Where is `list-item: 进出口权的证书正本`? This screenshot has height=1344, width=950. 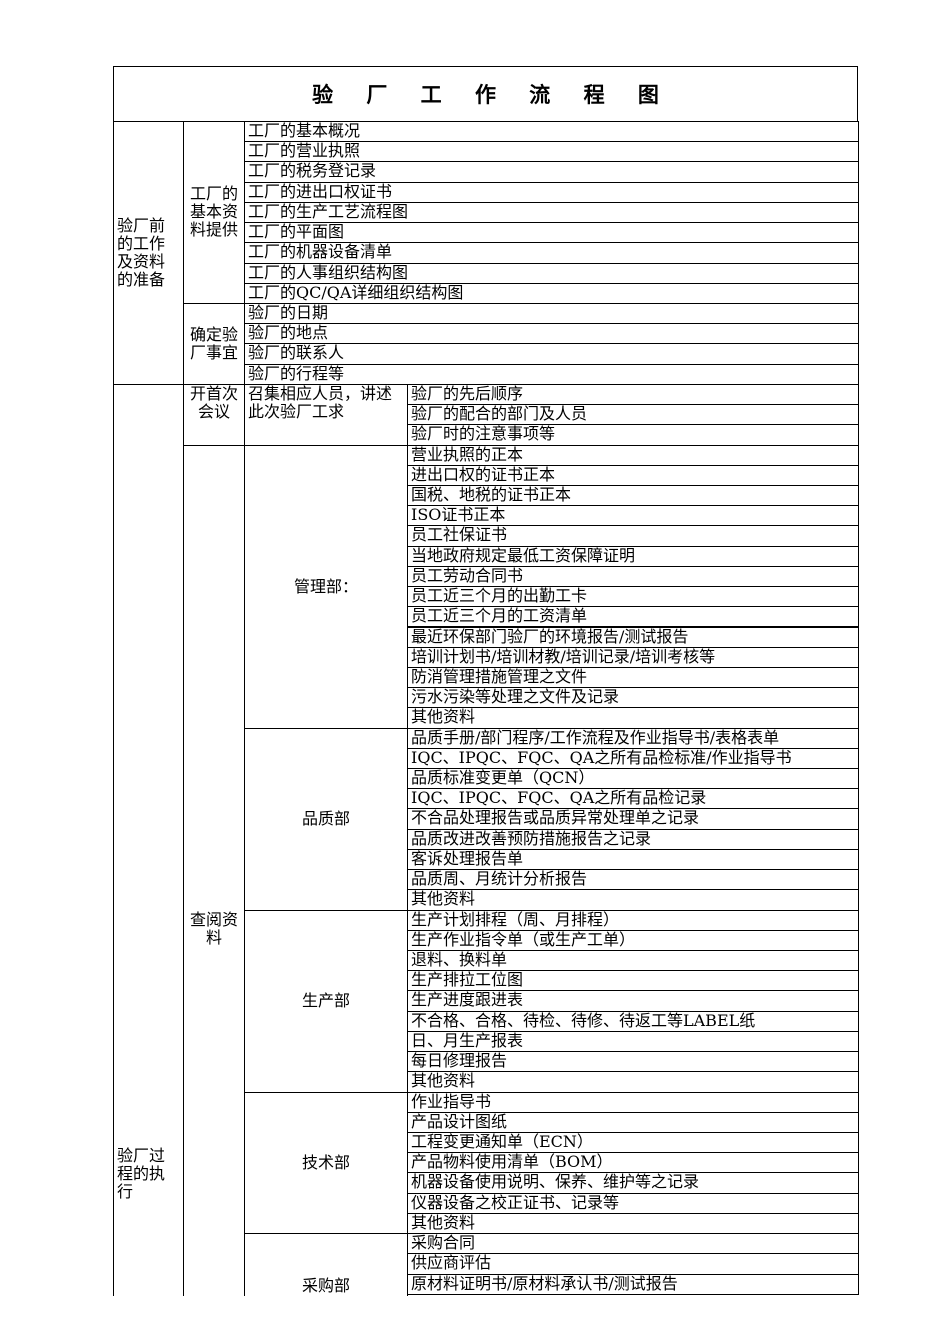 list-item: 进出口权的证书正本 is located at coordinates (633, 475).